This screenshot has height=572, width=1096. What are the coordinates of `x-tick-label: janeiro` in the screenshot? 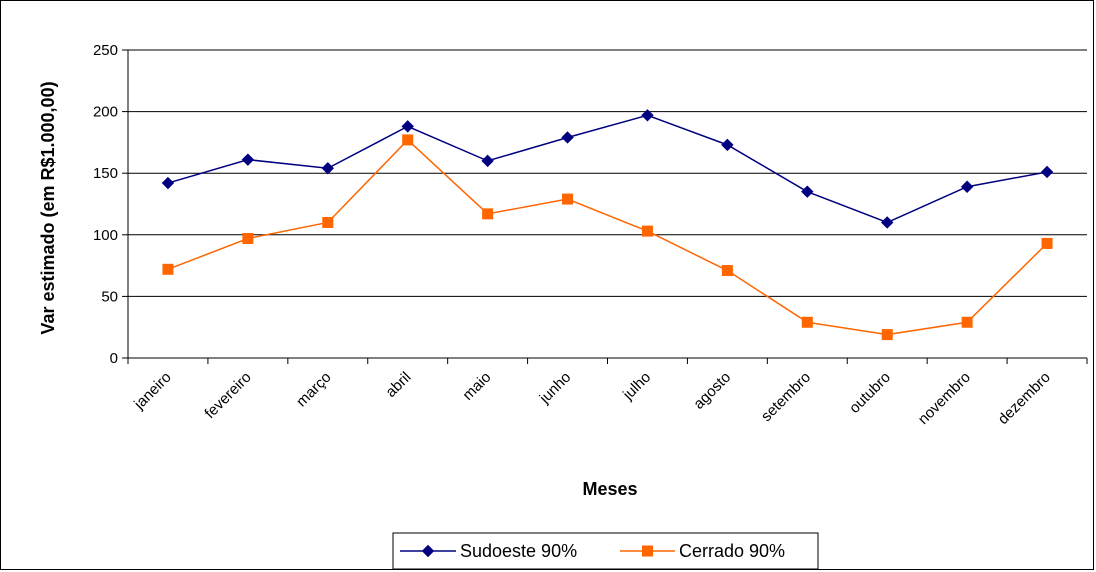 It's located at (152, 391).